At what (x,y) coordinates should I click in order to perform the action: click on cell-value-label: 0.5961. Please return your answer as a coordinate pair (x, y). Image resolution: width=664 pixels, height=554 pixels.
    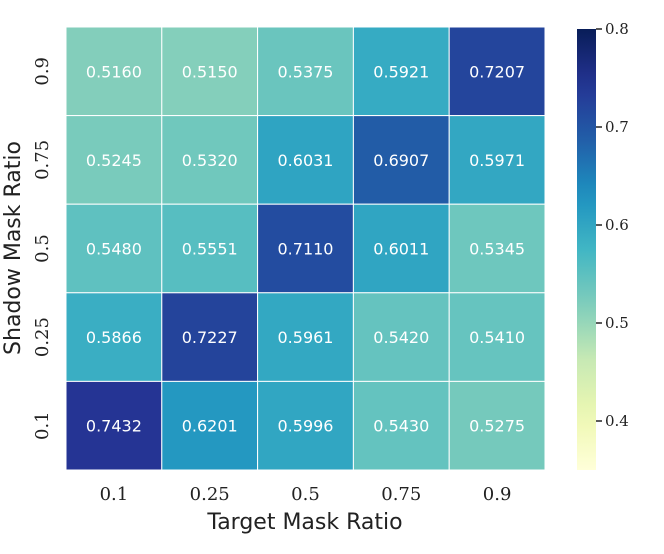
    Looking at the image, I should click on (306, 337).